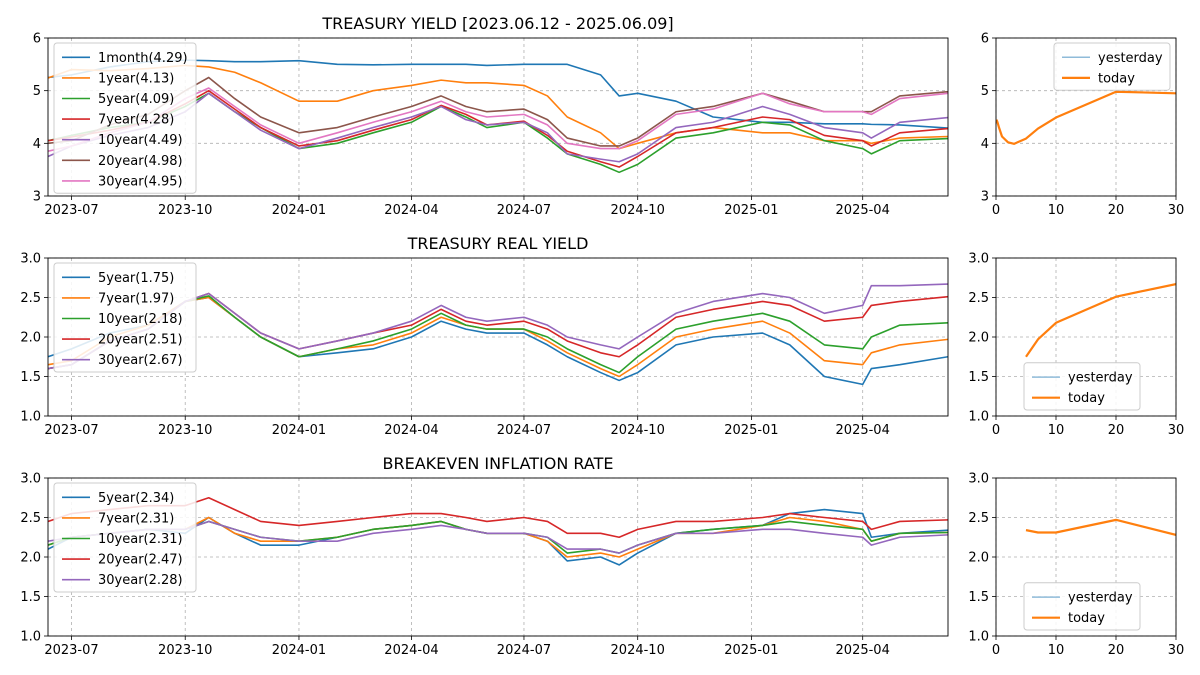 The width and height of the screenshot is (1200, 675). Describe the element at coordinates (498, 243) in the screenshot. I see `chart-title: TREASURY REAL YIELD` at that location.